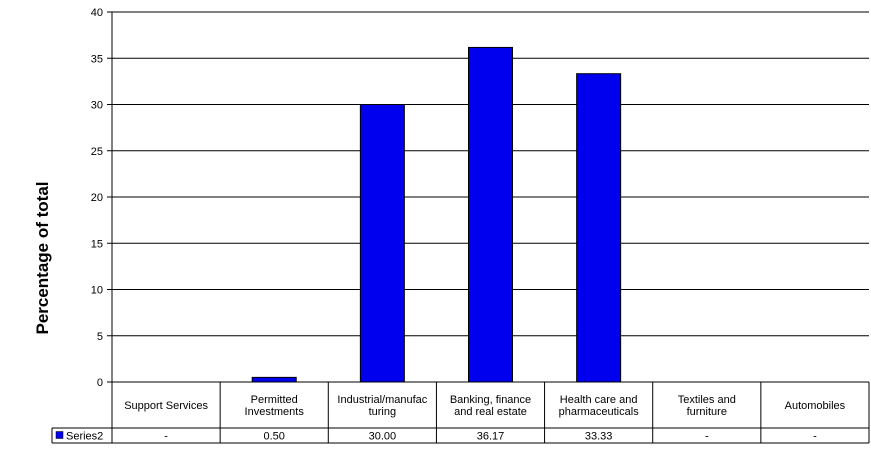 This screenshot has width=871, height=451. What do you see at coordinates (166, 406) in the screenshot?
I see `category-label: Support Services` at bounding box center [166, 406].